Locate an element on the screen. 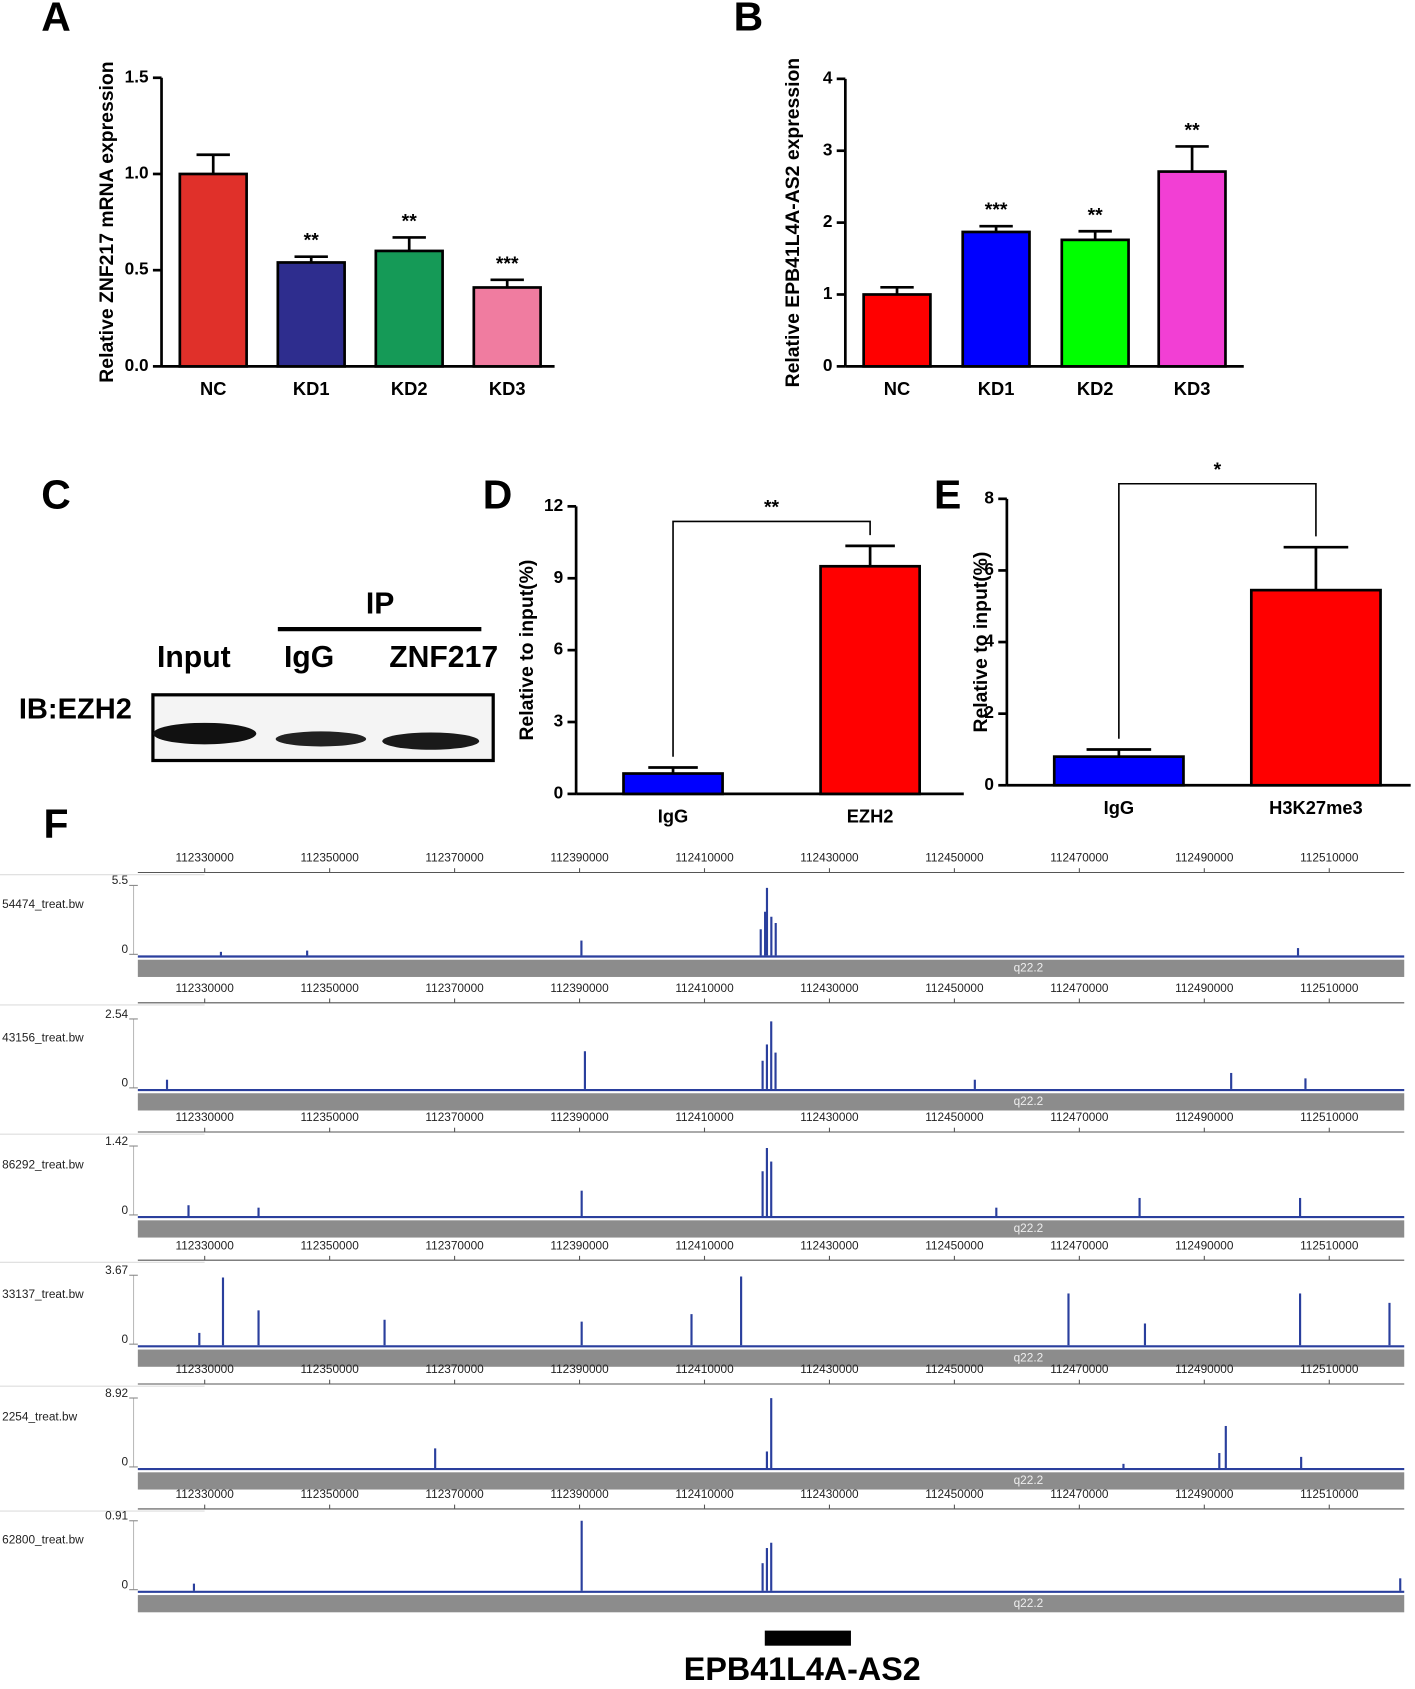  panel-letter: B is located at coordinates (749, 19).